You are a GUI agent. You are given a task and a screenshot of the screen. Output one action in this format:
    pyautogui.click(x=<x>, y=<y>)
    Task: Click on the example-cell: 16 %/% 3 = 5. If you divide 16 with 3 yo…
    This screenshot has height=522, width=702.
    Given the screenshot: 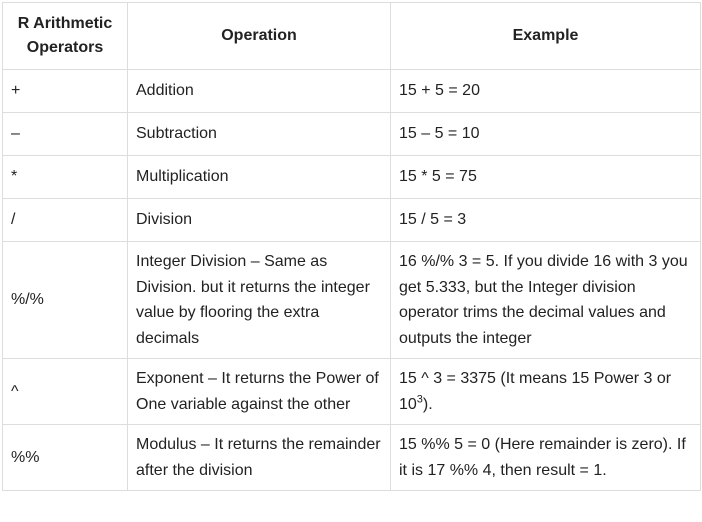 What is the action you would take?
    pyautogui.click(x=545, y=300)
    